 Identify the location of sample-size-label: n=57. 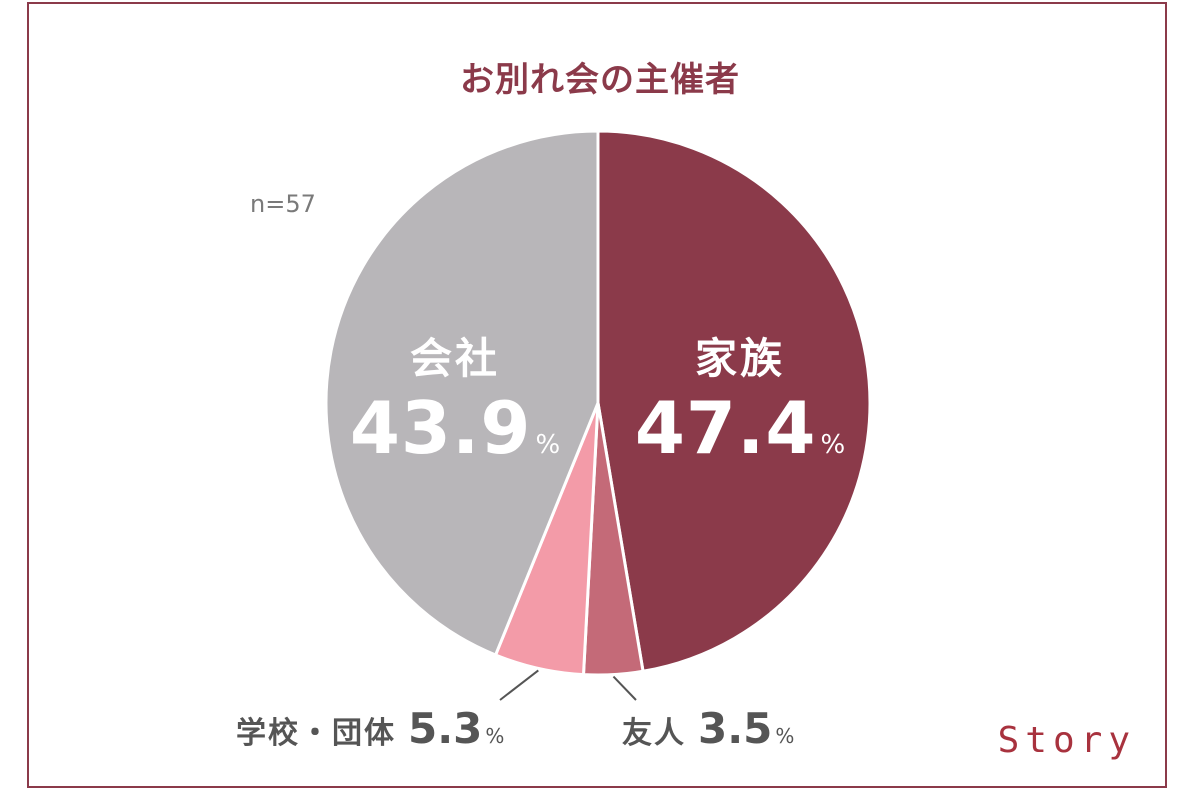
(283, 204).